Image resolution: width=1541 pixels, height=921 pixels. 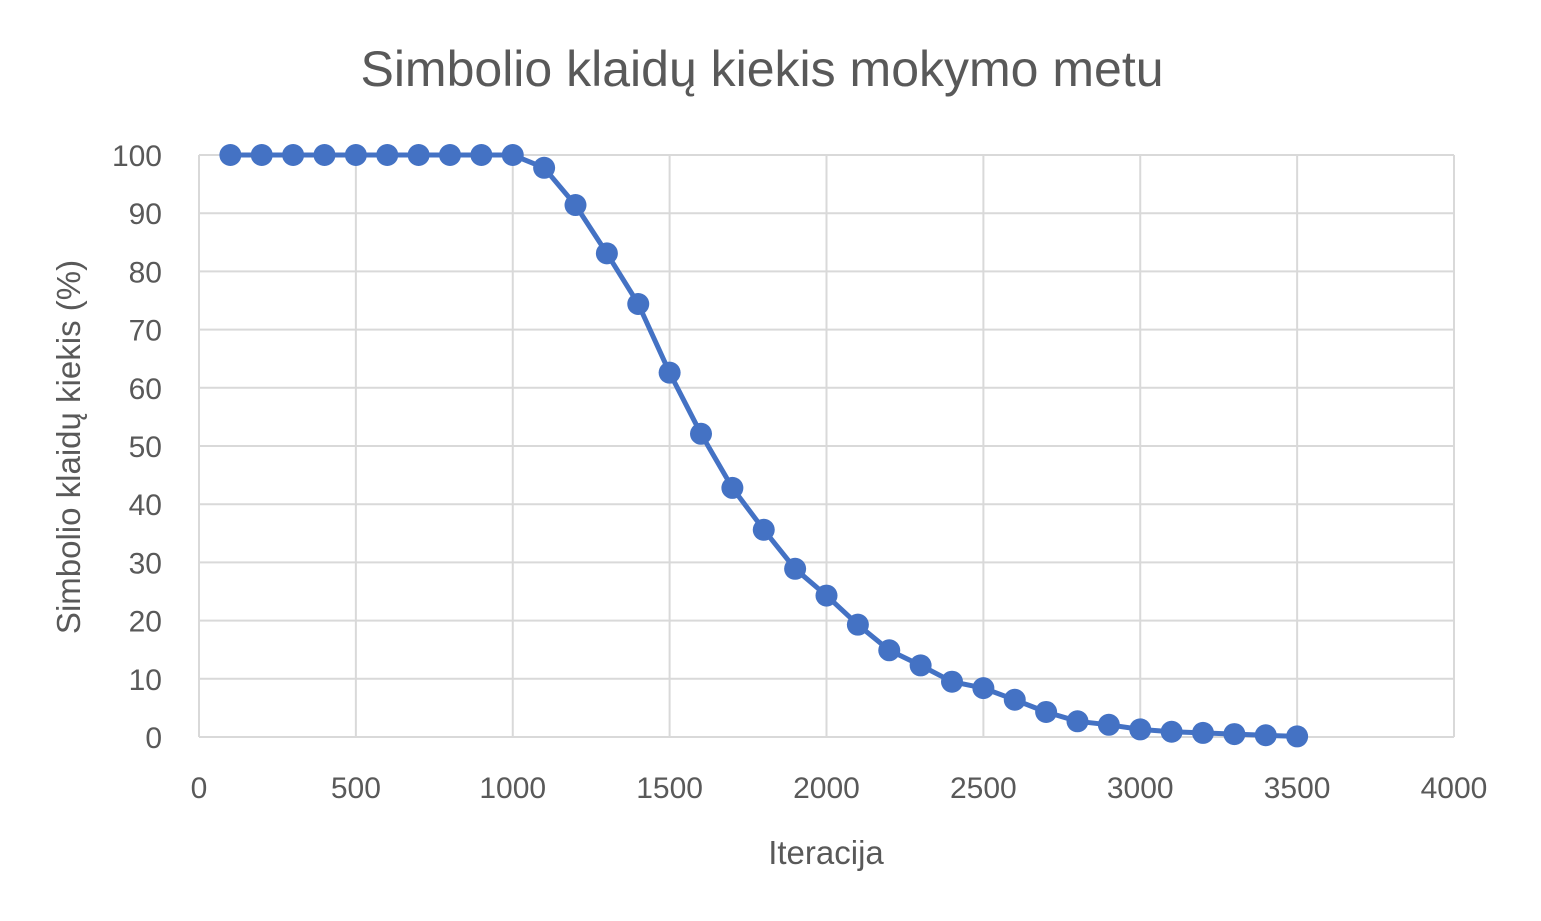 What do you see at coordinates (145, 447) in the screenshot?
I see `y-tick-label: 50` at bounding box center [145, 447].